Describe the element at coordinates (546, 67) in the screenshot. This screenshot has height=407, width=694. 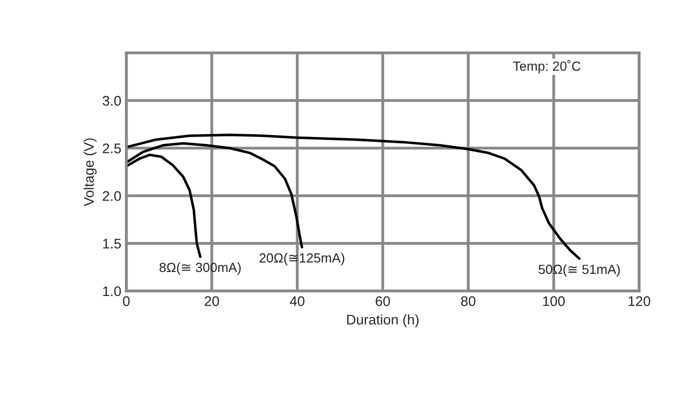
I see `annotation: Temp: 20˚C` at that location.